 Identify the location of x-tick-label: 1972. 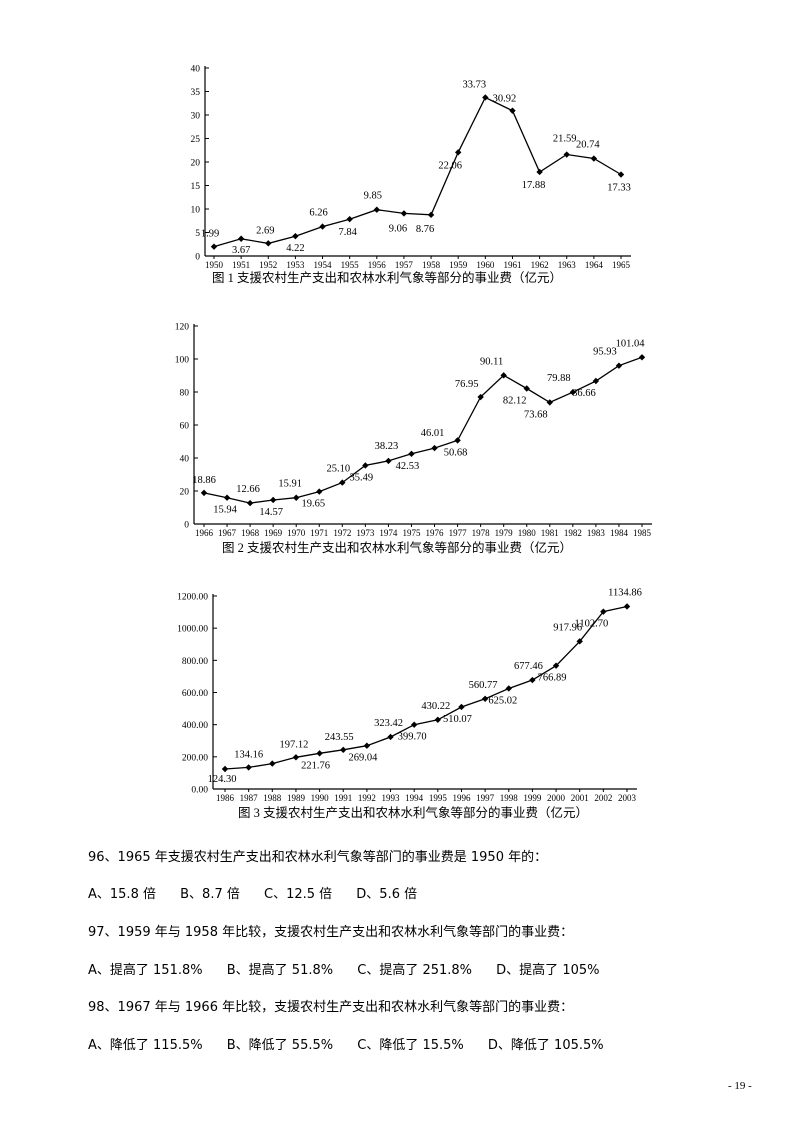
(342, 533).